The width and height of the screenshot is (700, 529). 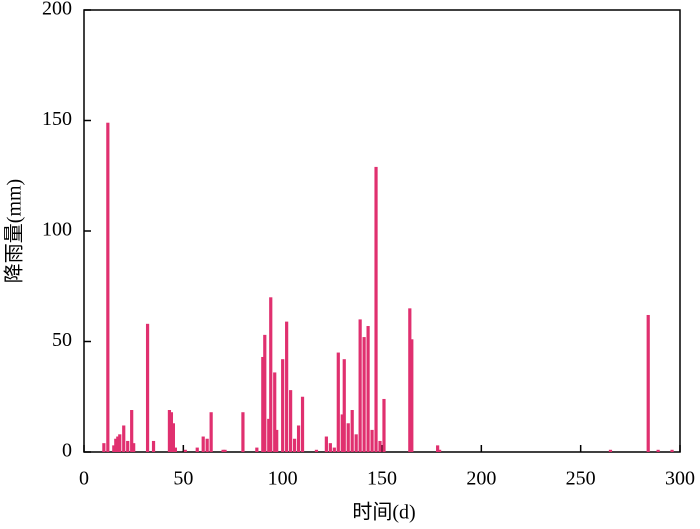 I want to click on y-tick-label: 0, so click(x=67, y=451).